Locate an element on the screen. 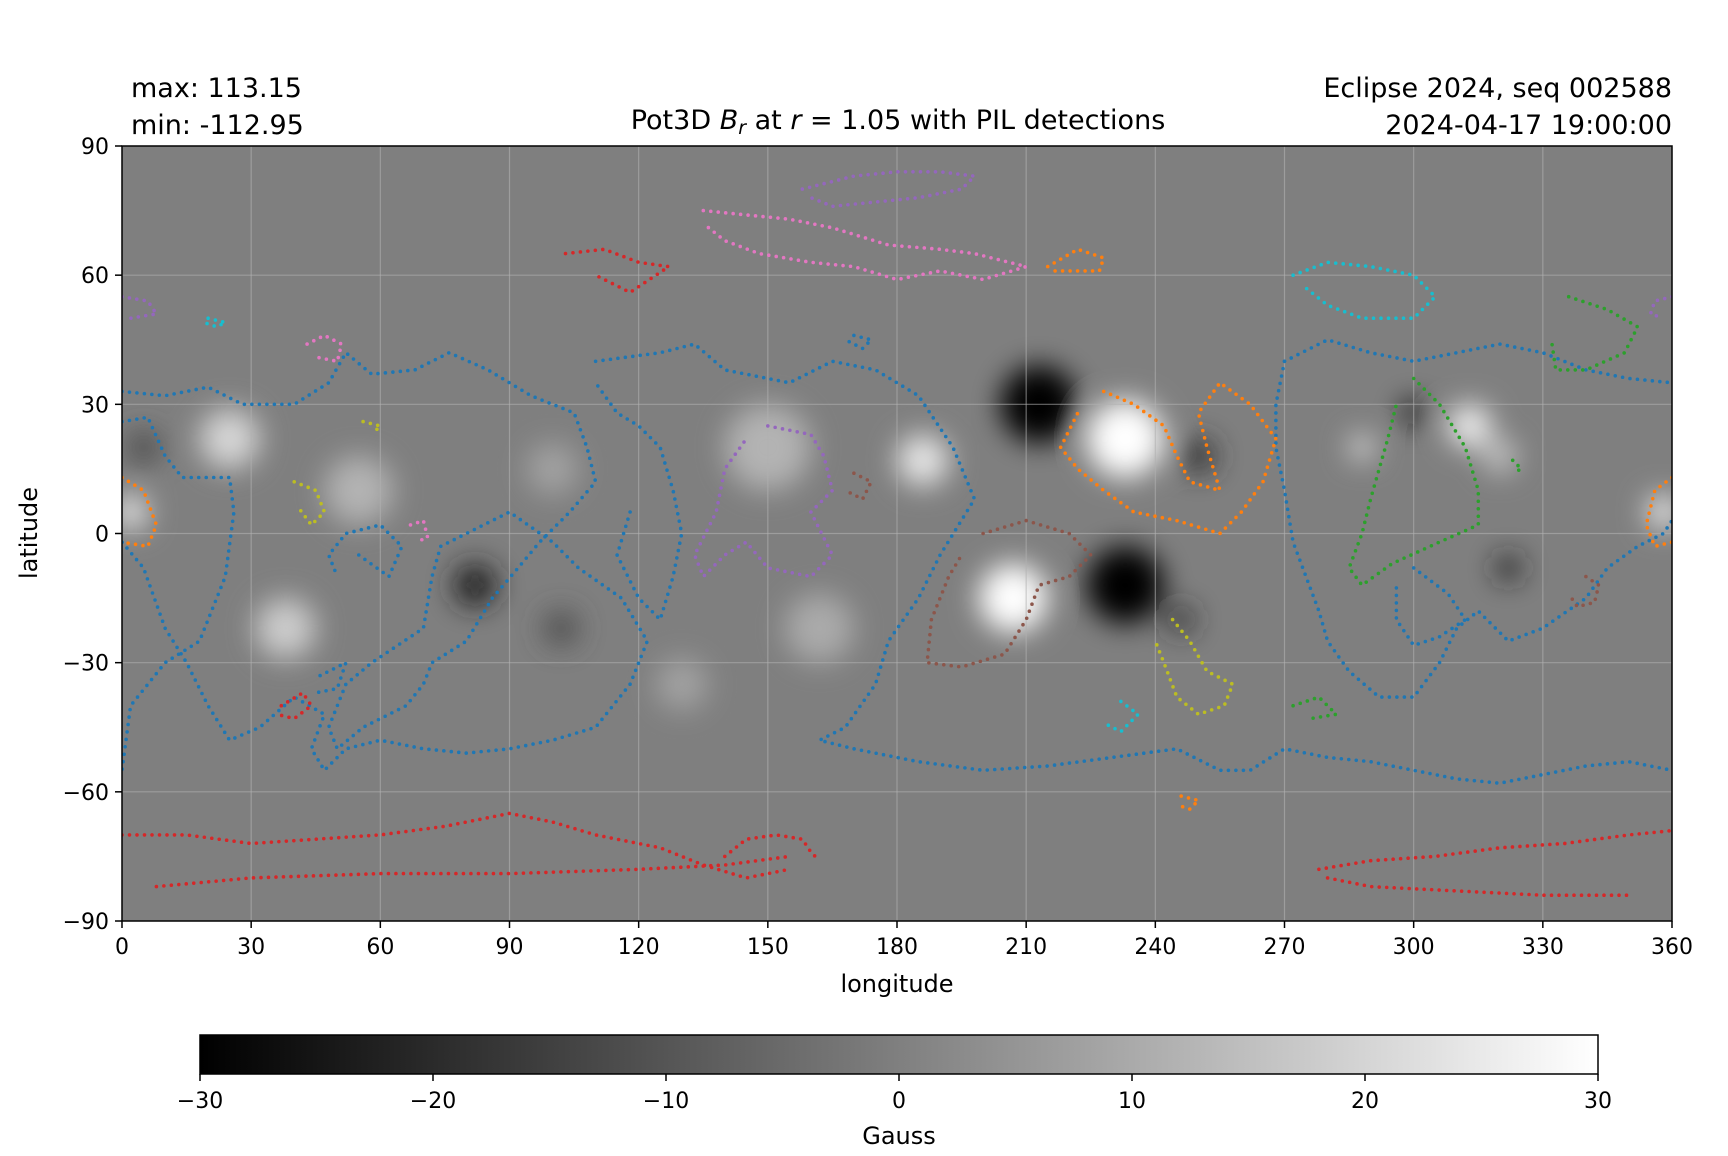 This screenshot has width=1728, height=1156. y-tick-label-0: −90 is located at coordinates (86, 922).